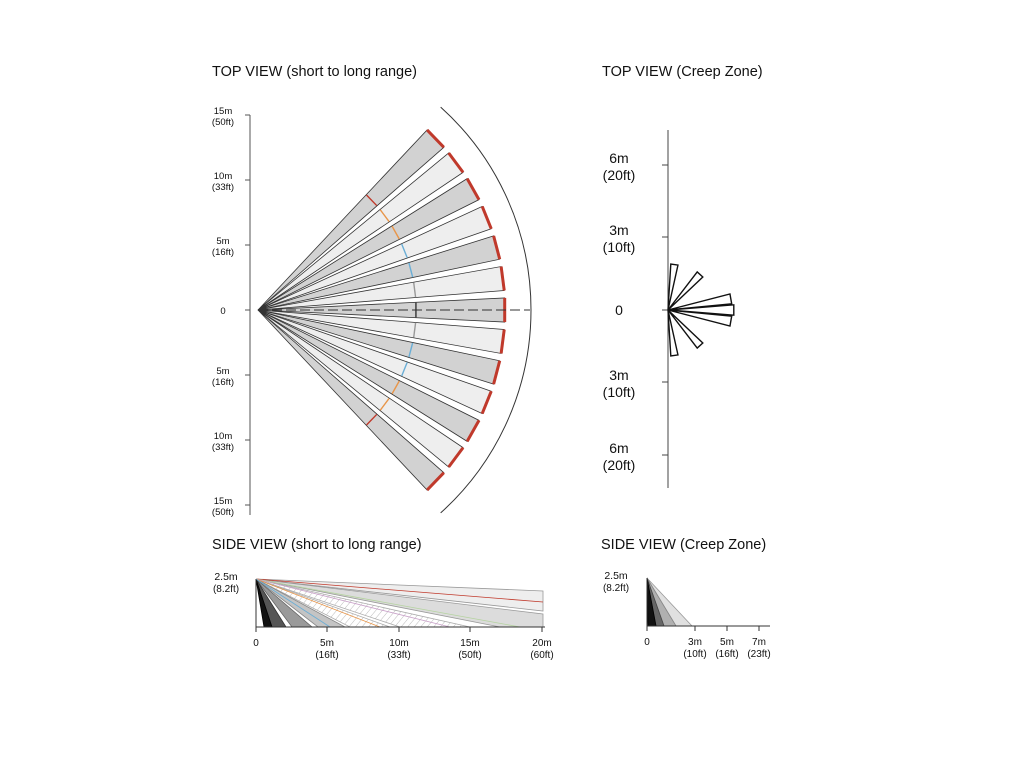  What do you see at coordinates (616, 576) in the screenshot?
I see `side-creep-height-m: 2.5m` at bounding box center [616, 576].